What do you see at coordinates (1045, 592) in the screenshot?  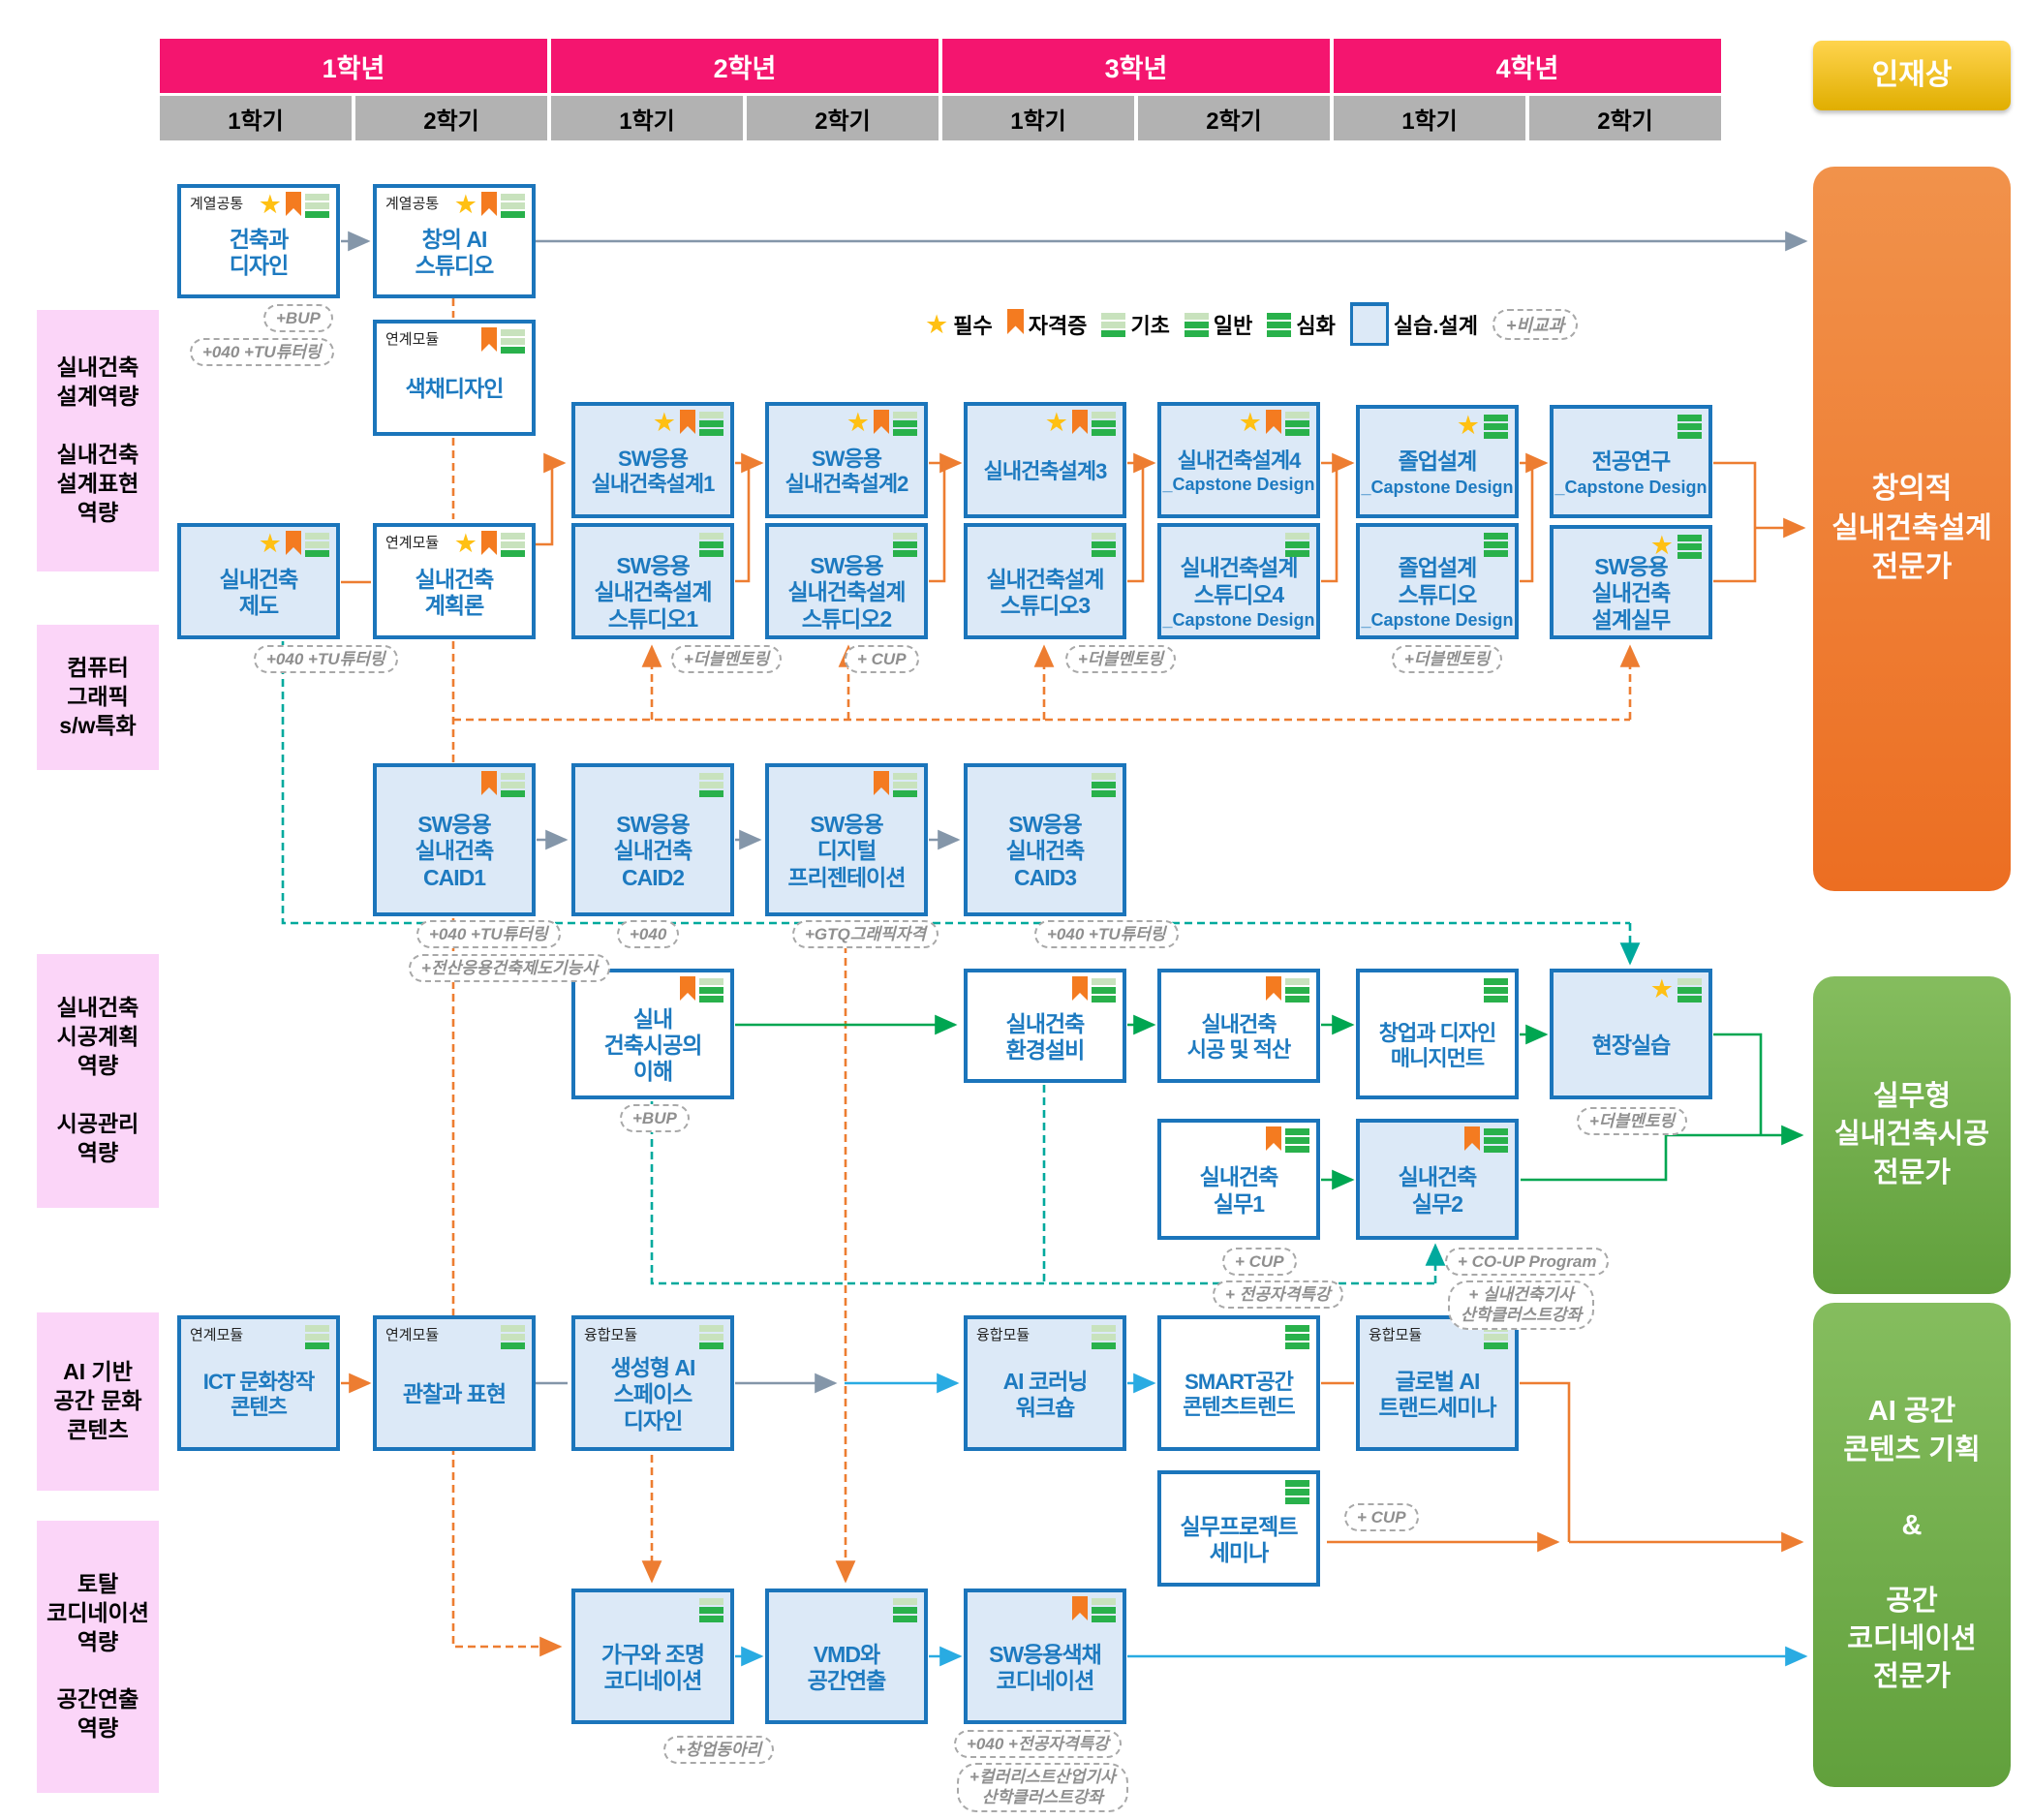 I see `course-title: 실내건축설계 스튜디오3` at bounding box center [1045, 592].